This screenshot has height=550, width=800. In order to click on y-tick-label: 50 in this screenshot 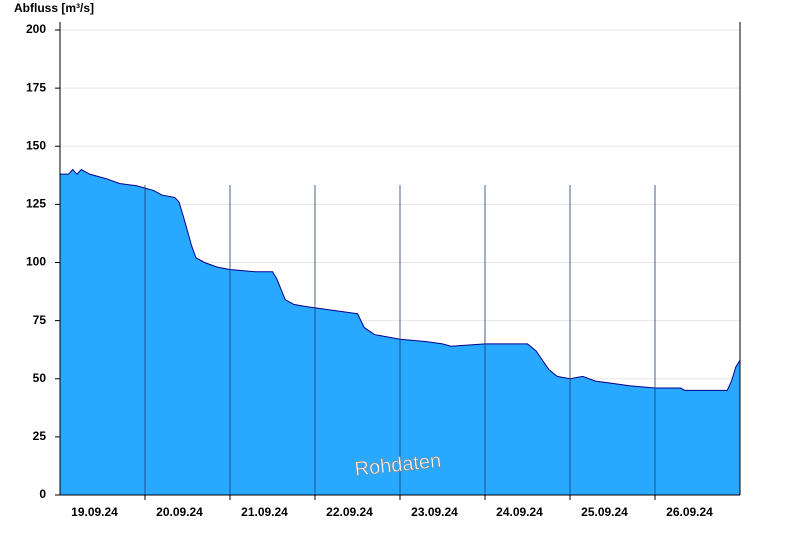, I will do `click(40, 378)`.